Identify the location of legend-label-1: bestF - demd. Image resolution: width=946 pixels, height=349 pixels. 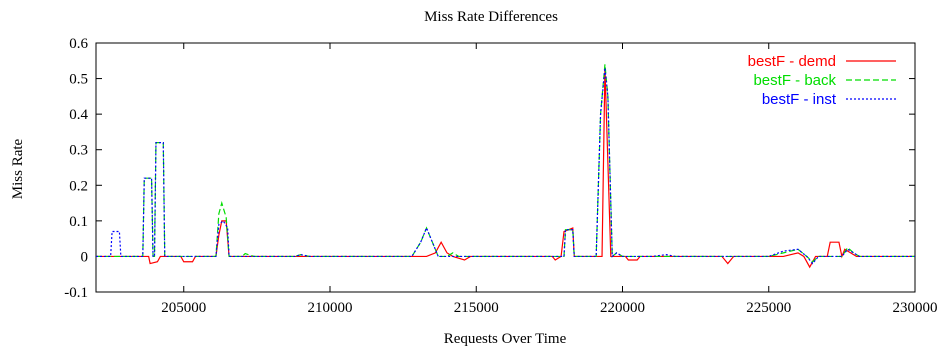
(792, 61).